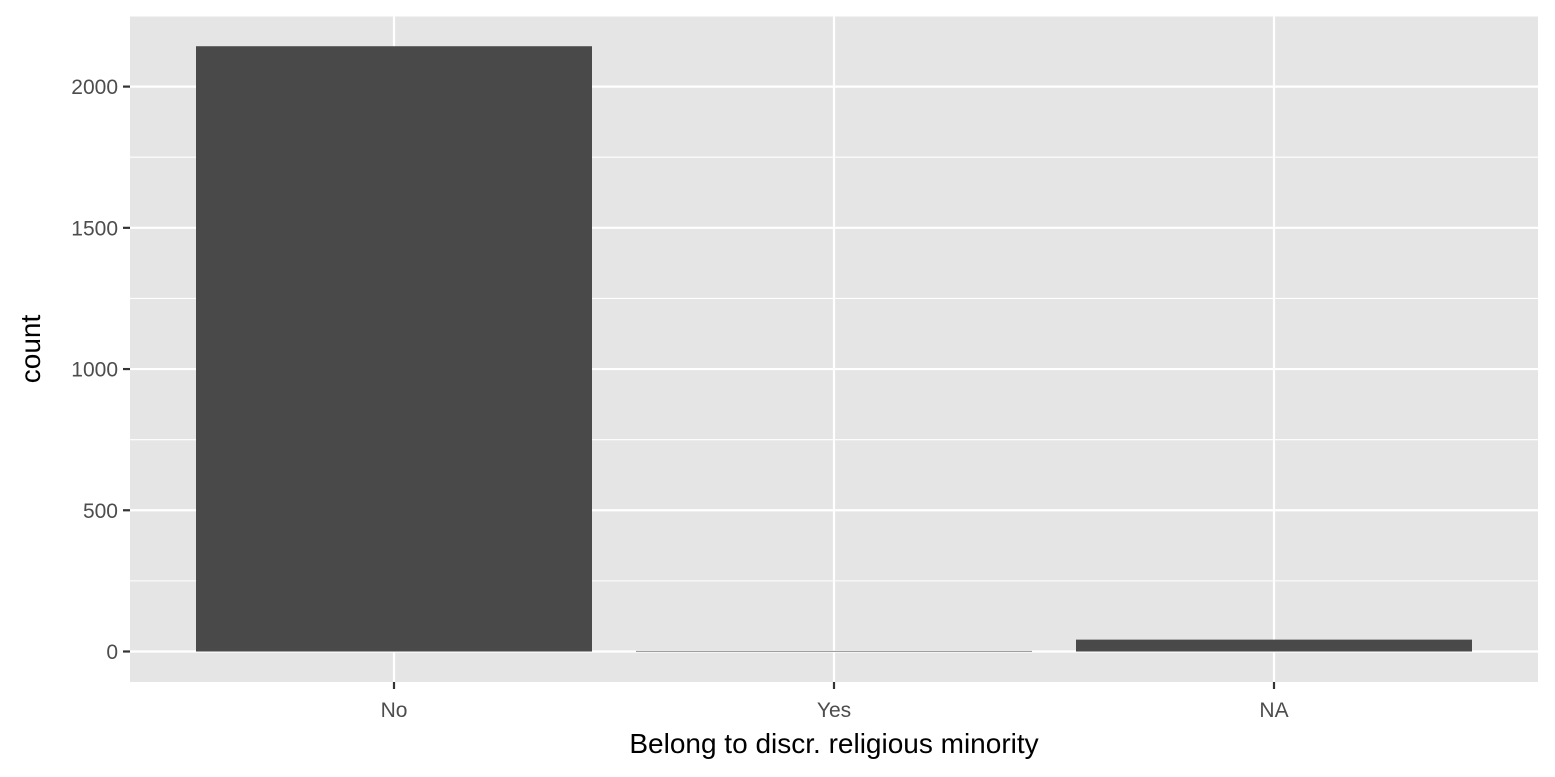 This screenshot has height=777, width=1555. I want to click on x-tick-label: Yes, so click(834, 710).